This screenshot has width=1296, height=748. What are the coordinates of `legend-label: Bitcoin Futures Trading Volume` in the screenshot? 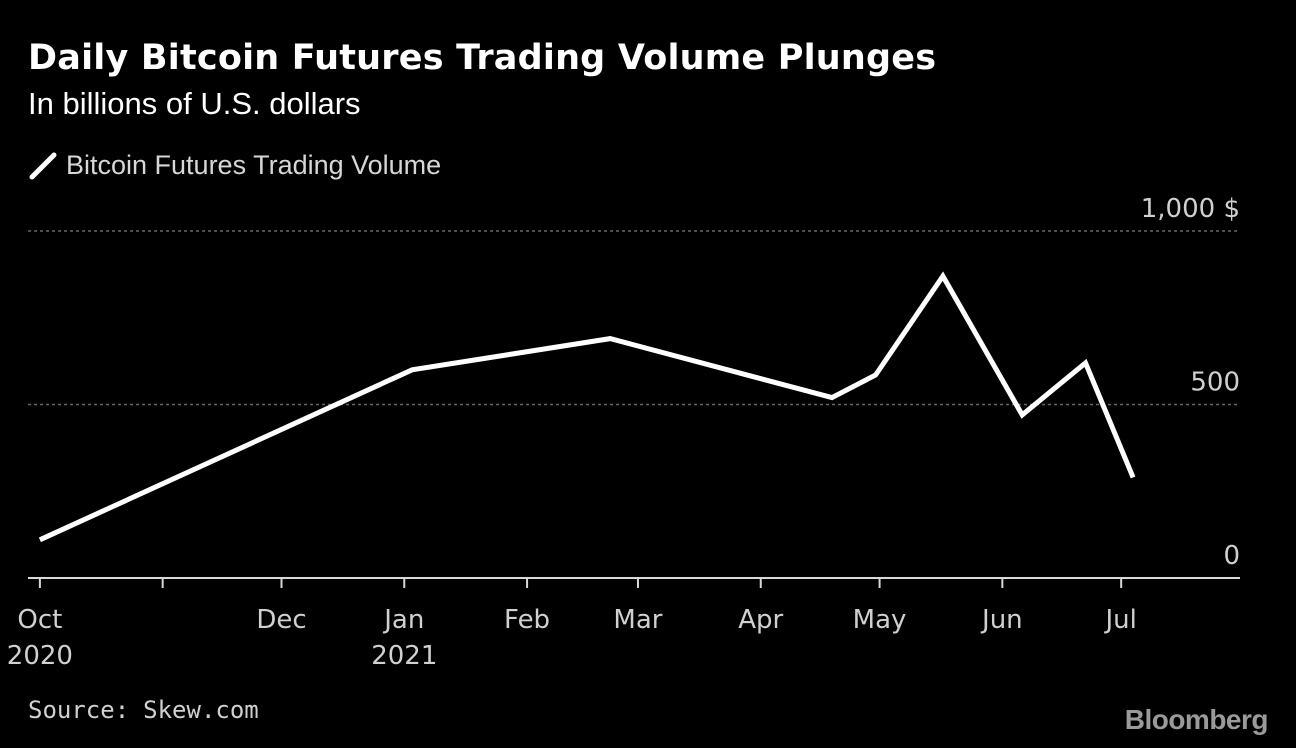 It's located at (254, 165).